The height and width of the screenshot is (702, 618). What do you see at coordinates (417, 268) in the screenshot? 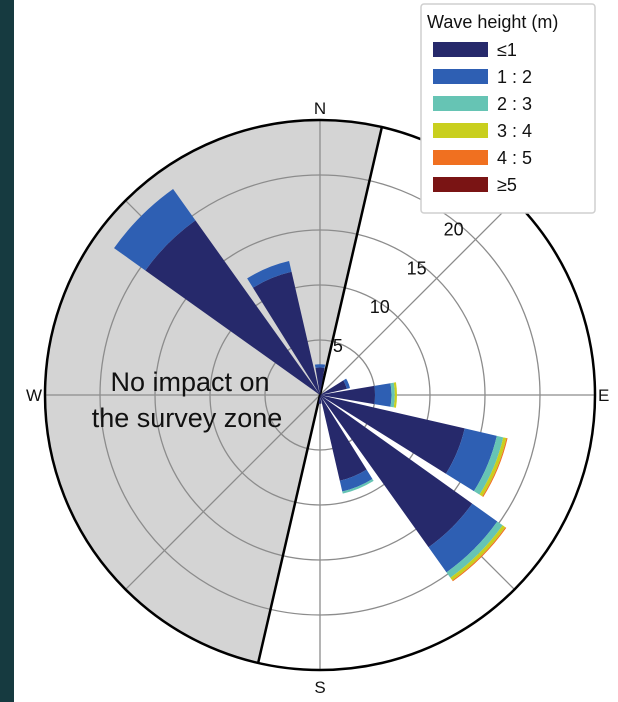
I see `radial-tick-label: 15` at bounding box center [417, 268].